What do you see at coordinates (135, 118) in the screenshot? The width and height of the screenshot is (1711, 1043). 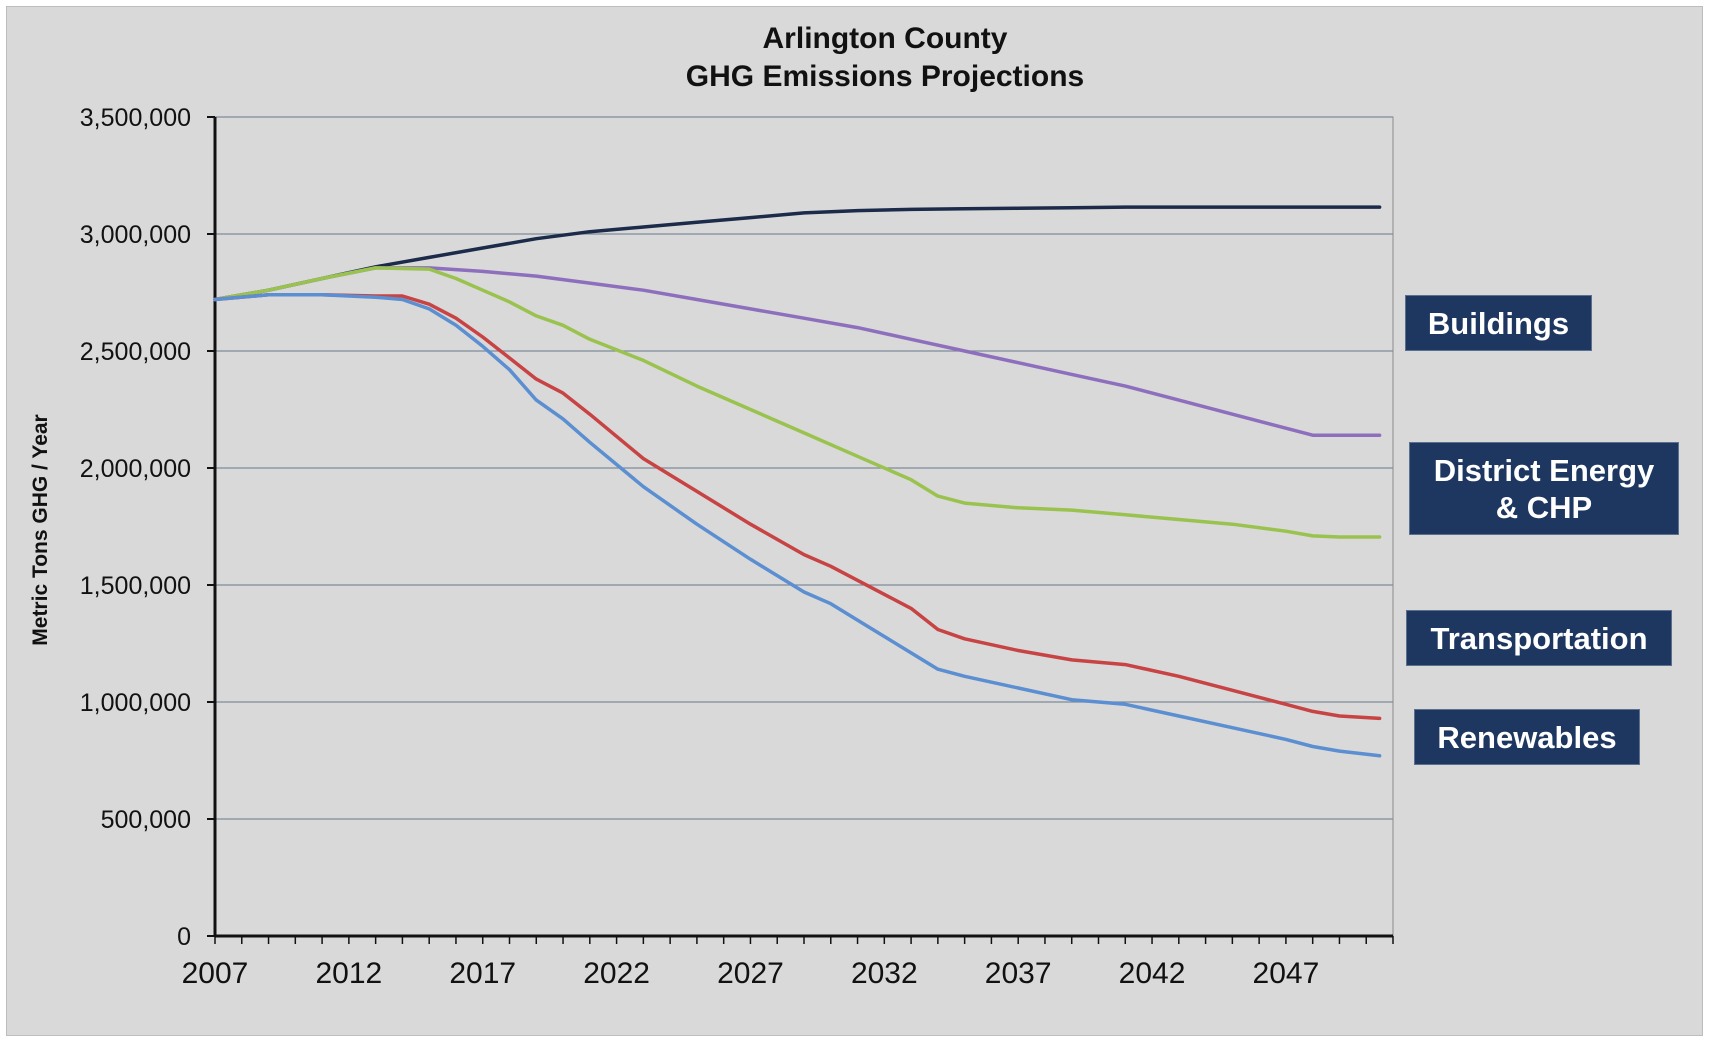 I see `y-tick-label: 3,500,000` at bounding box center [135, 118].